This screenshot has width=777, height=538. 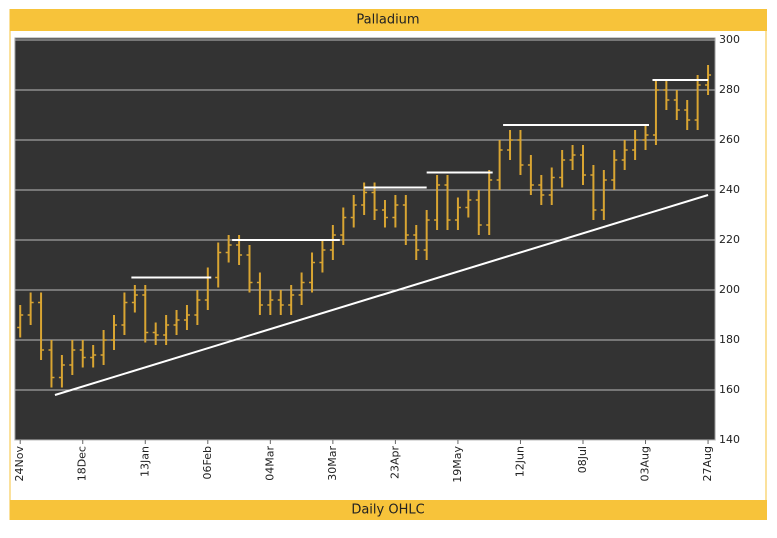 I want to click on x-tick-label: 19May, so click(x=457, y=464).